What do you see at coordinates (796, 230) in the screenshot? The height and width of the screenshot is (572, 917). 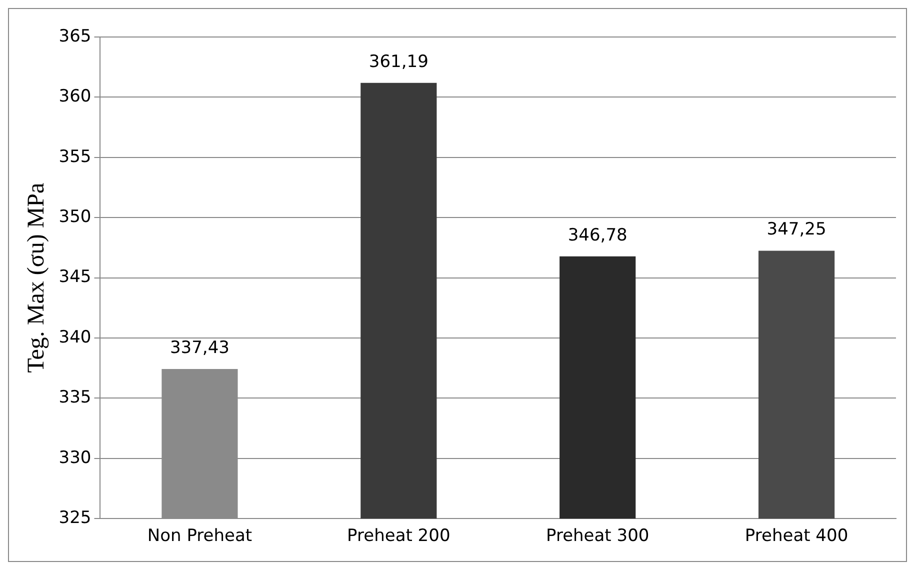 I see `data-label: 347,25` at bounding box center [796, 230].